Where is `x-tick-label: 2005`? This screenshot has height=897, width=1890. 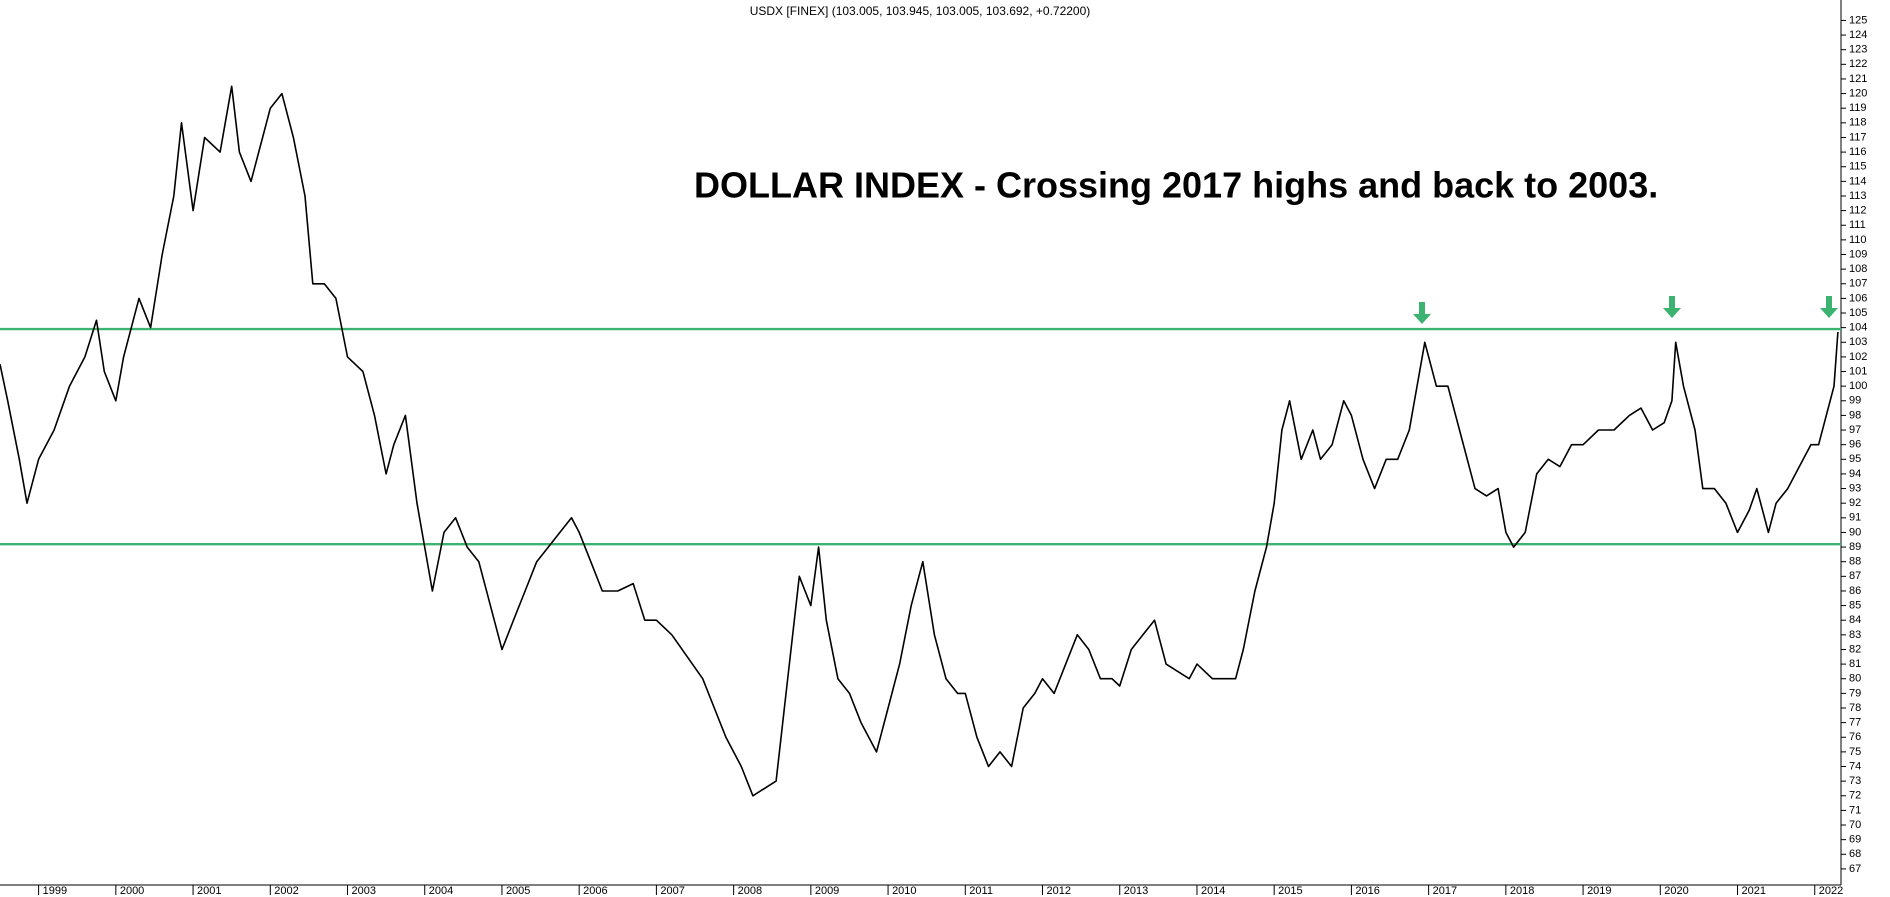
x-tick-label: 2005 is located at coordinates (518, 891).